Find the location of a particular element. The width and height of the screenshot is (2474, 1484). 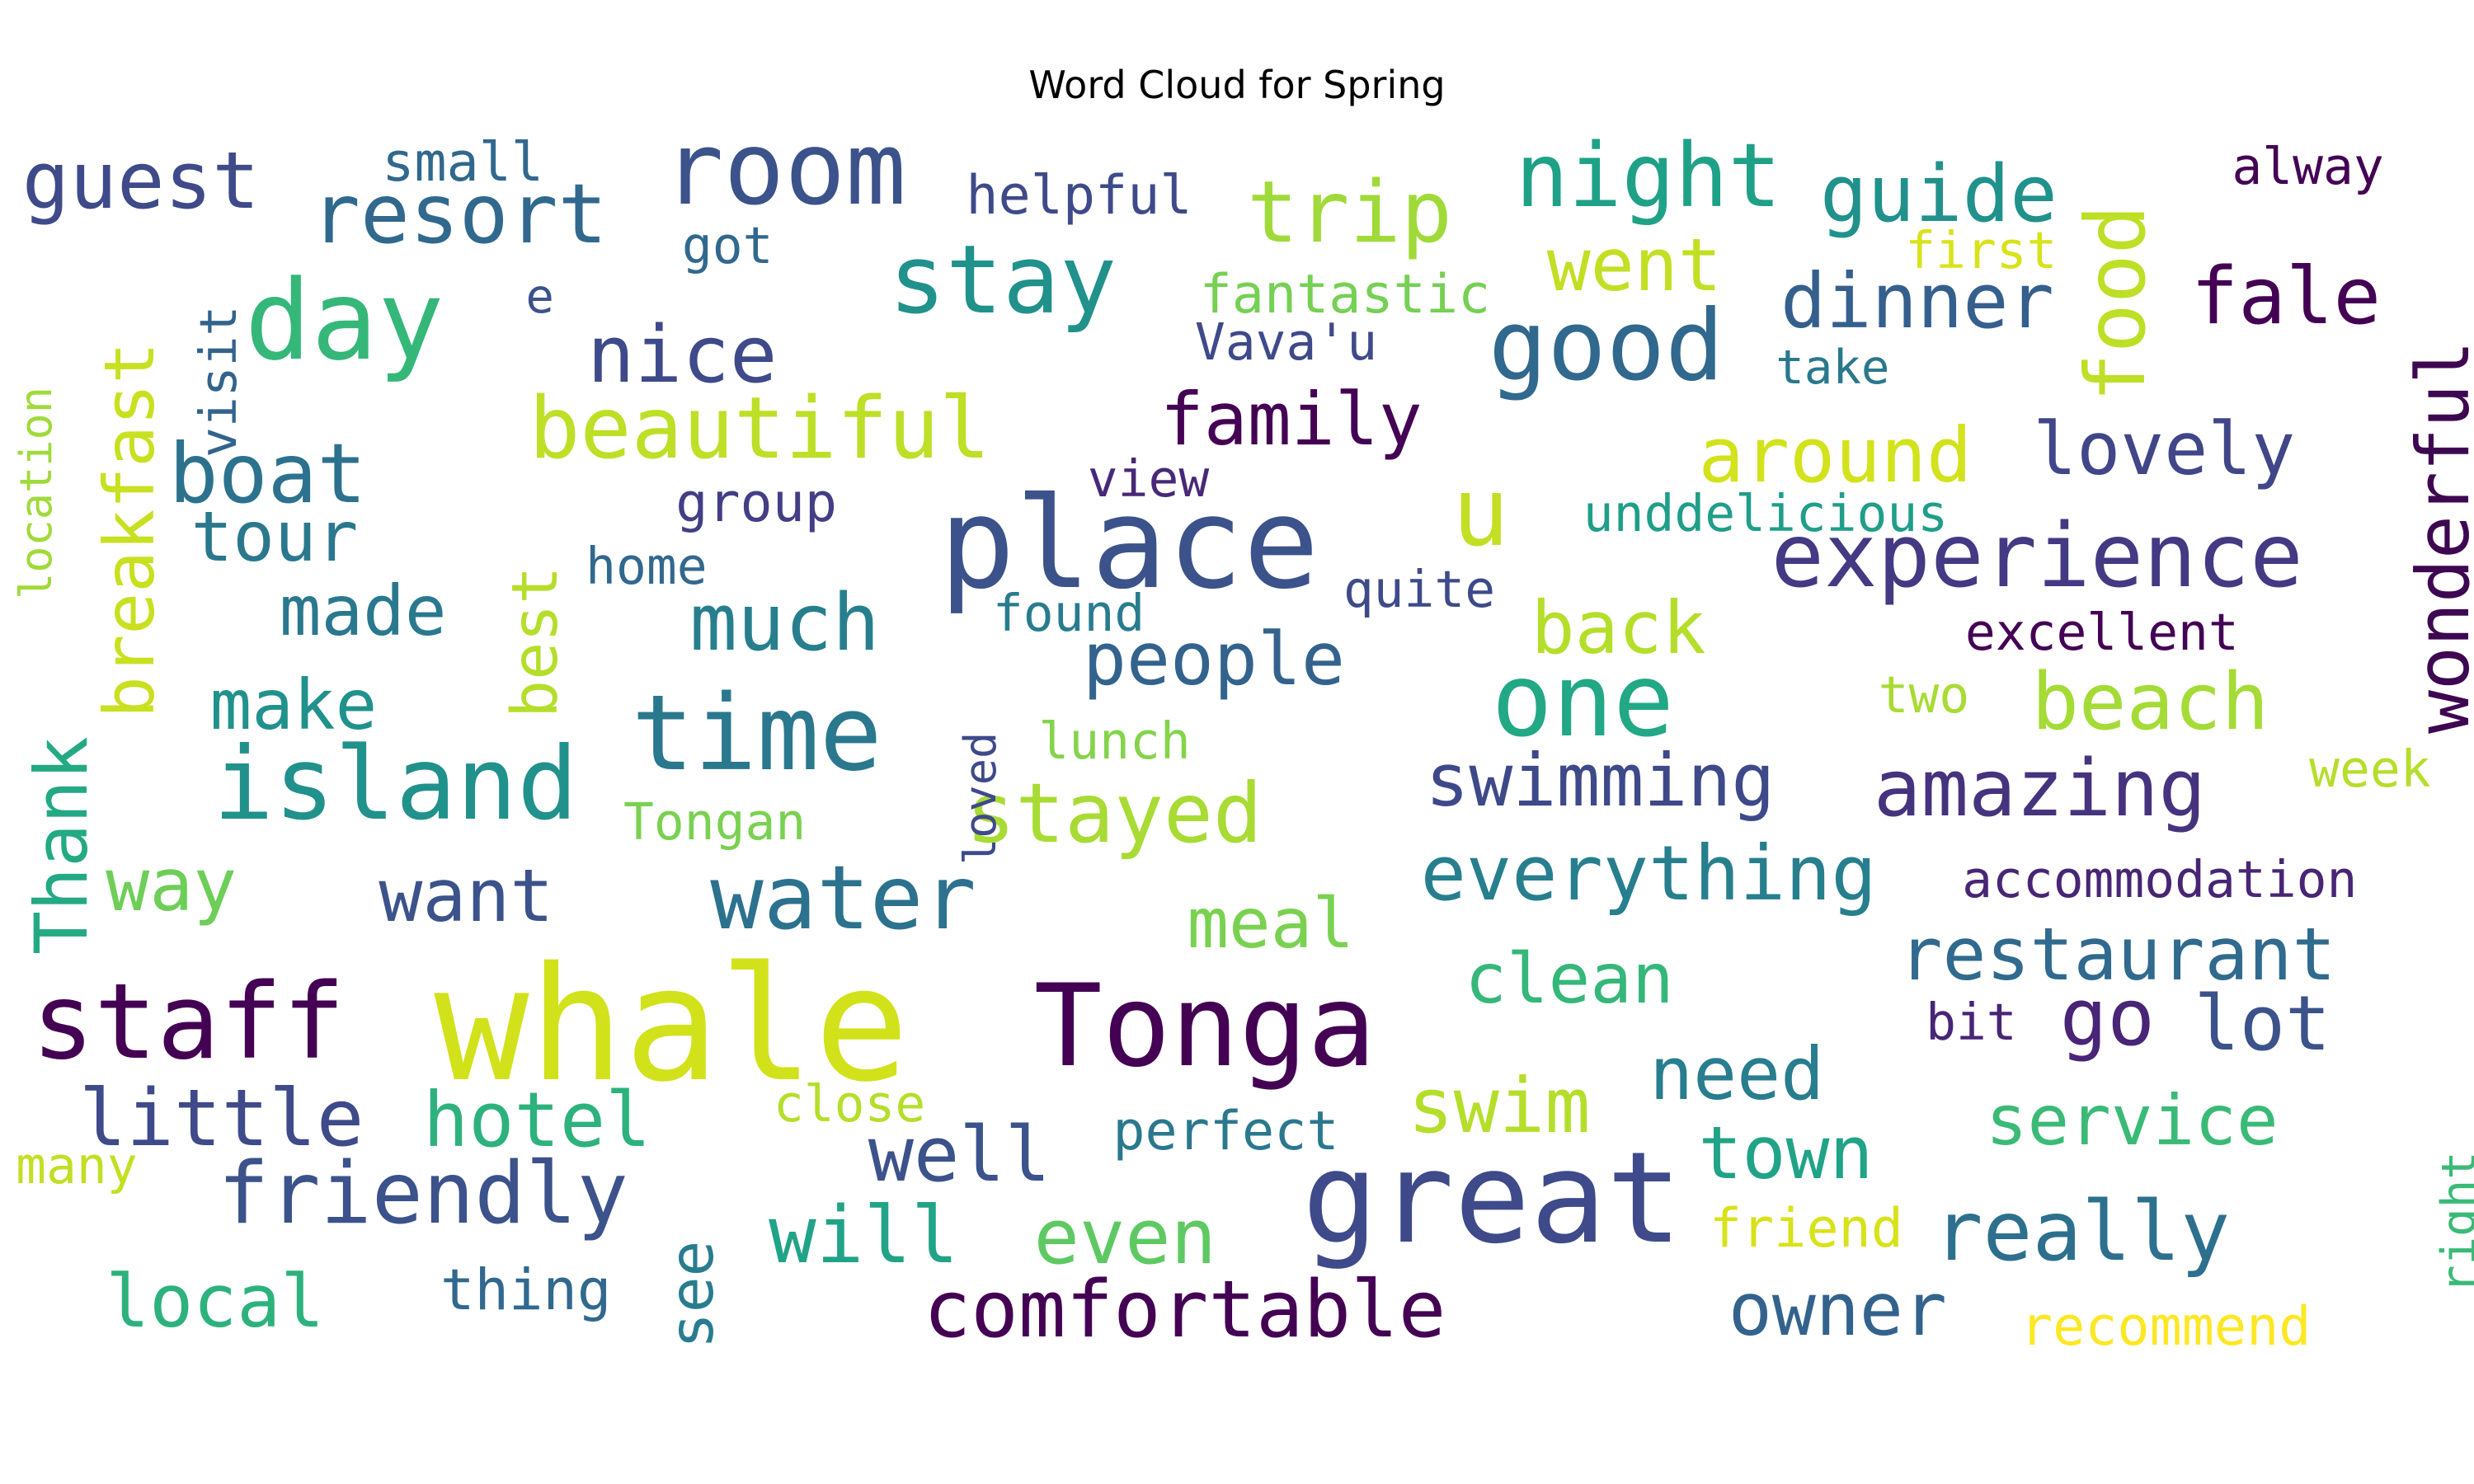

word-little: little is located at coordinates (221, 1118).